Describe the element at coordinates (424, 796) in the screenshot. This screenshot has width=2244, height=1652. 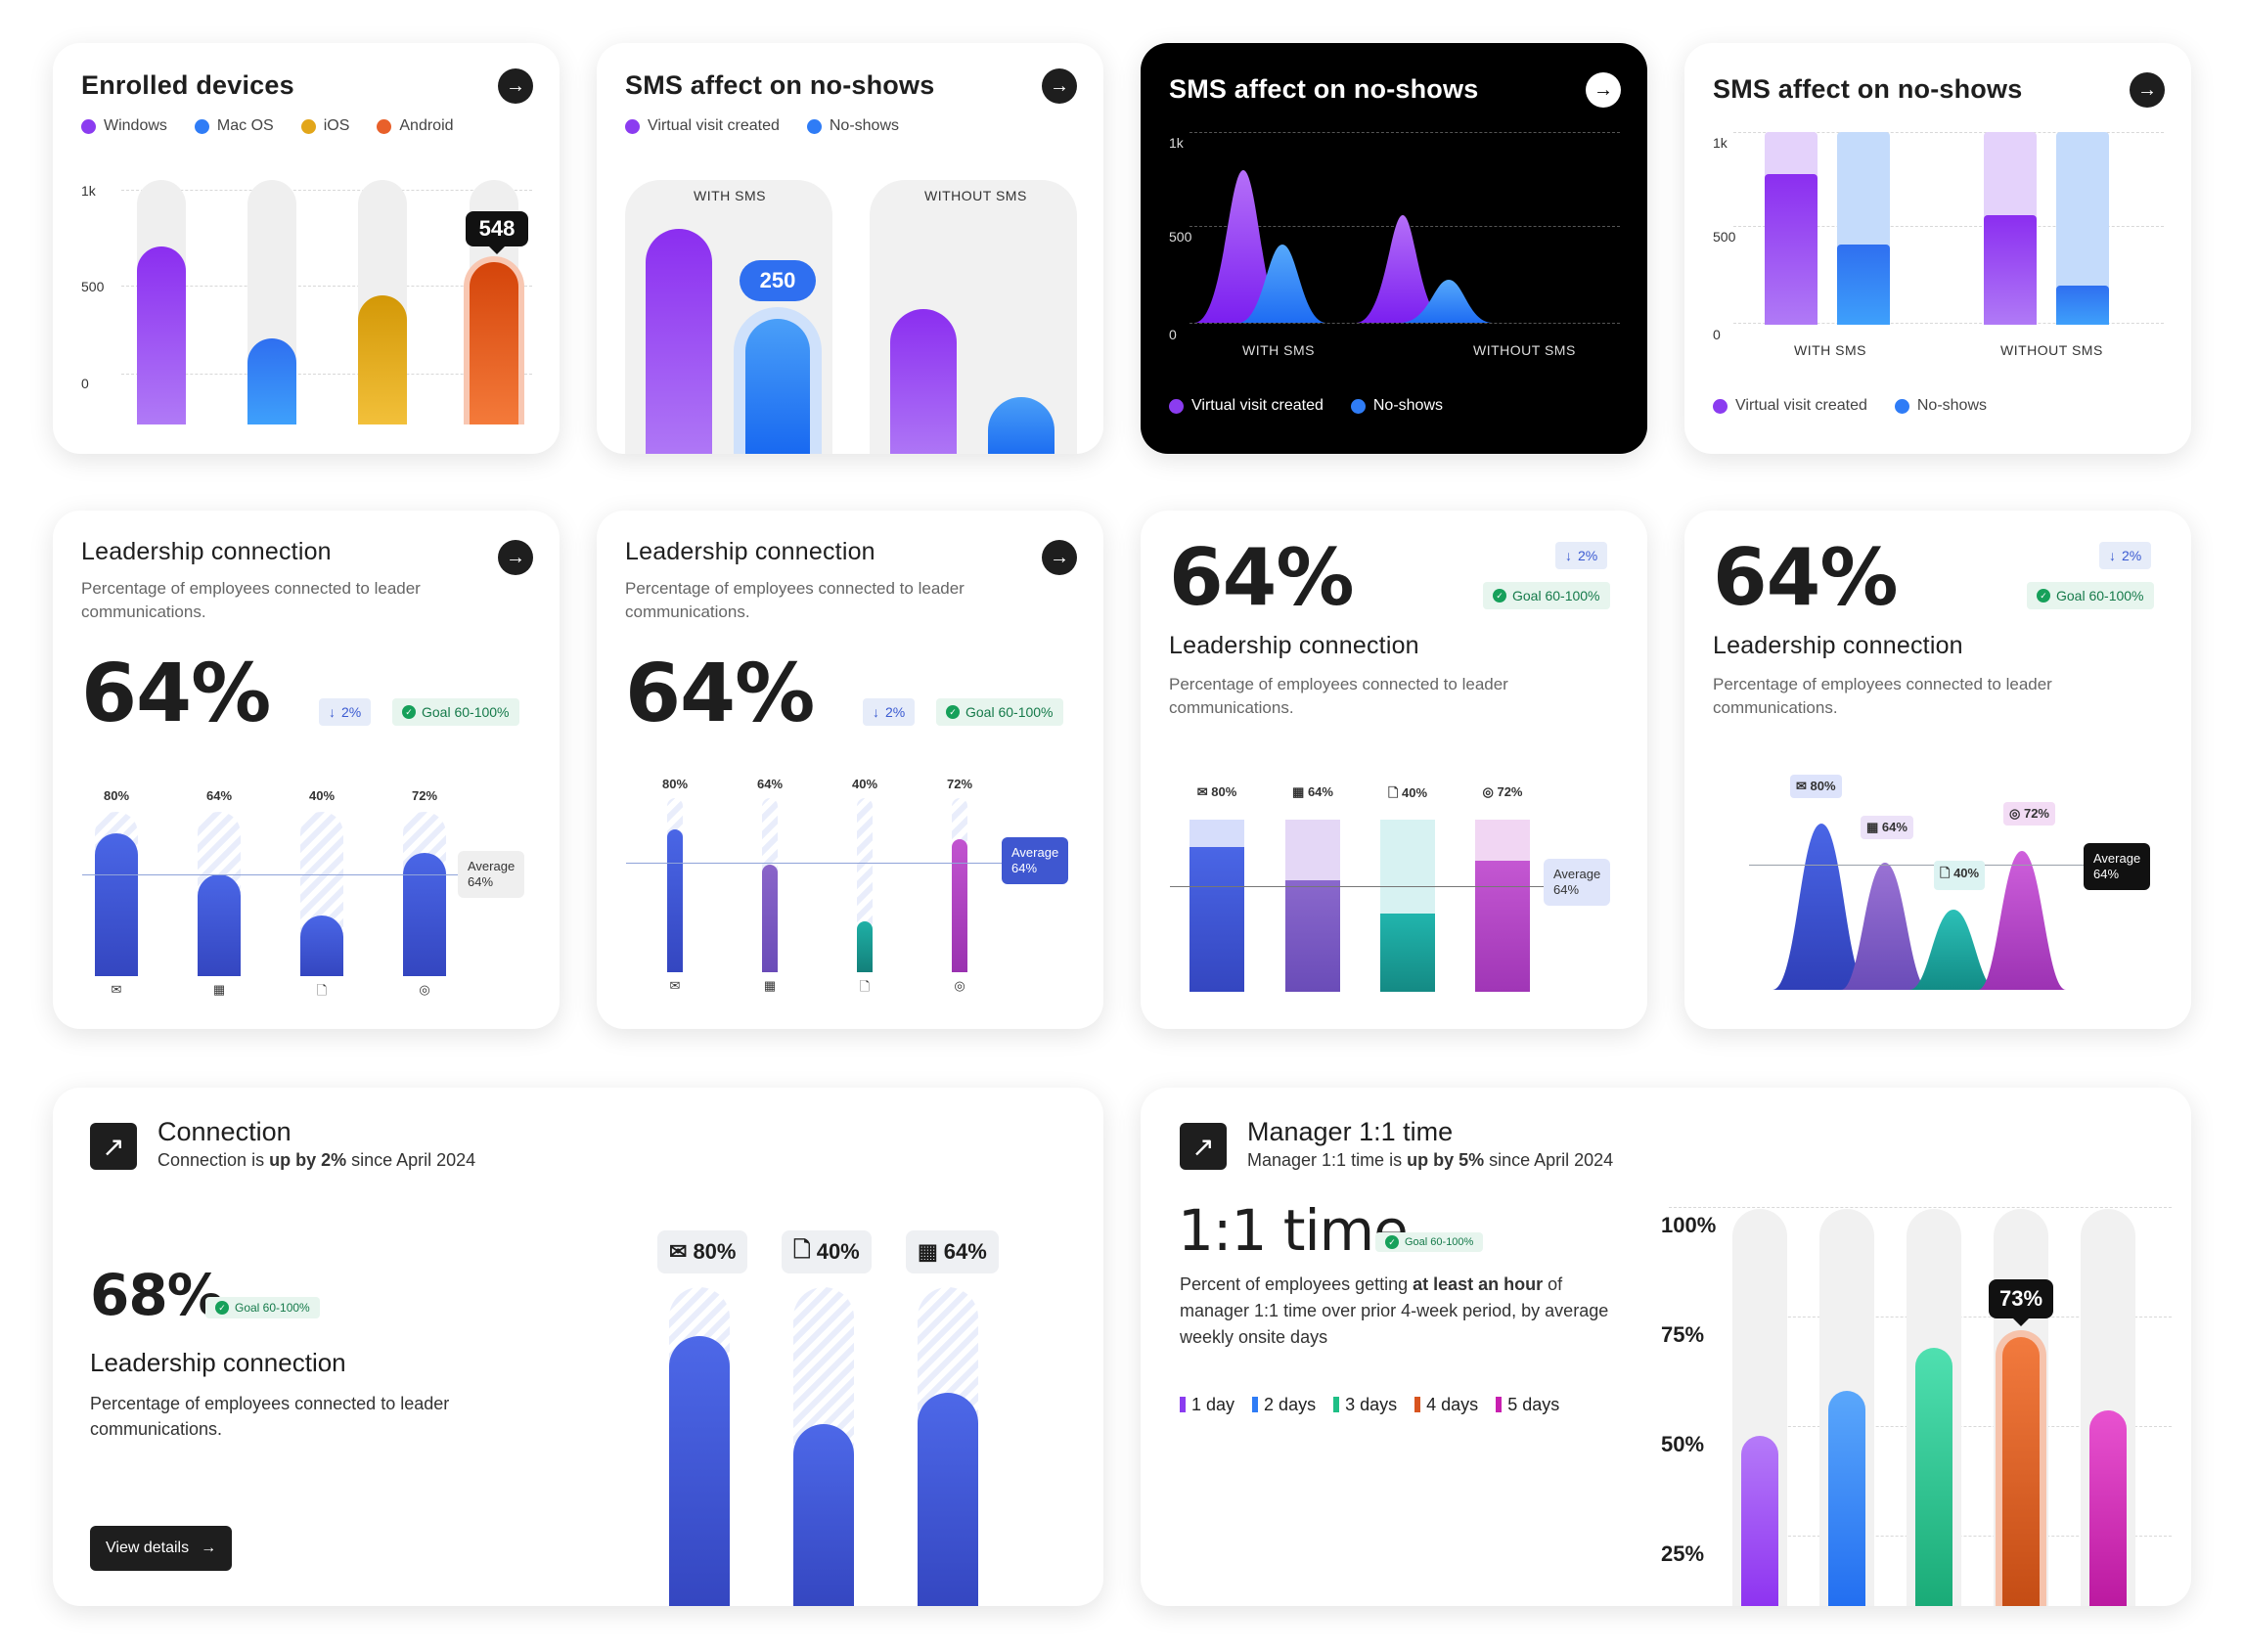
I see `bar-value-label: 72%` at that location.